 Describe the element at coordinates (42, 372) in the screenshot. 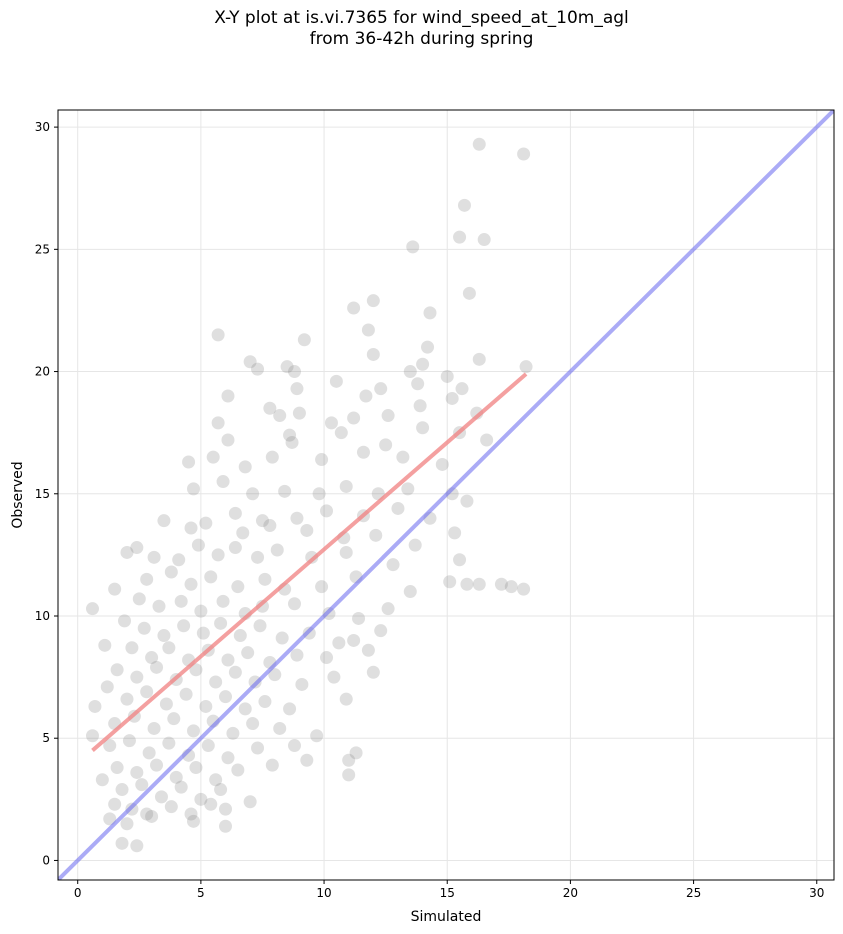

I see `y-tick-label: 20` at that location.